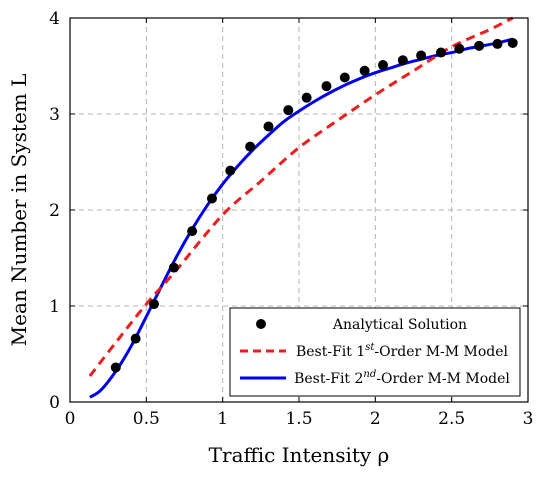  What do you see at coordinates (528, 419) in the screenshot?
I see `x-tick-label: 3` at bounding box center [528, 419].